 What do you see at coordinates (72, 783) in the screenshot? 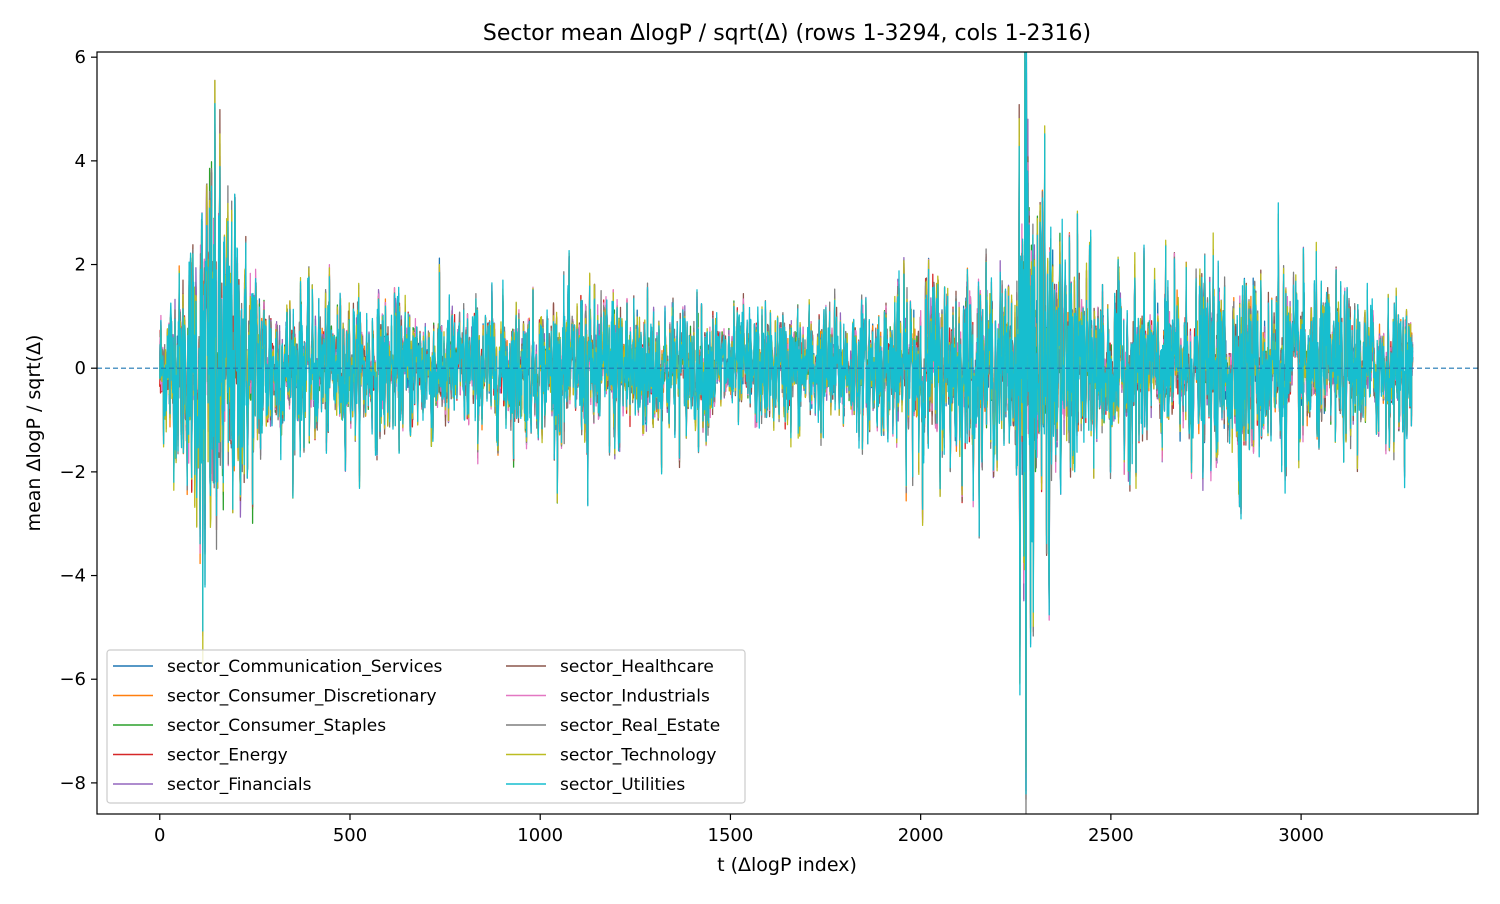
I see `y-tick-label: −8` at bounding box center [72, 783].